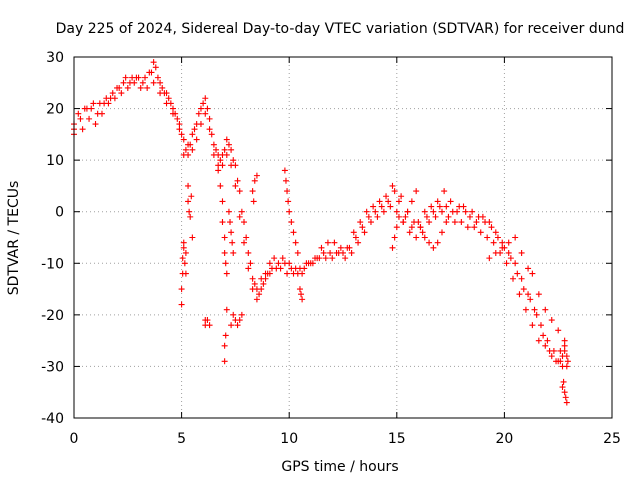 The height and width of the screenshot is (480, 640). What do you see at coordinates (339, 467) in the screenshot?
I see `x-axis-title: GPS time / hours` at bounding box center [339, 467].